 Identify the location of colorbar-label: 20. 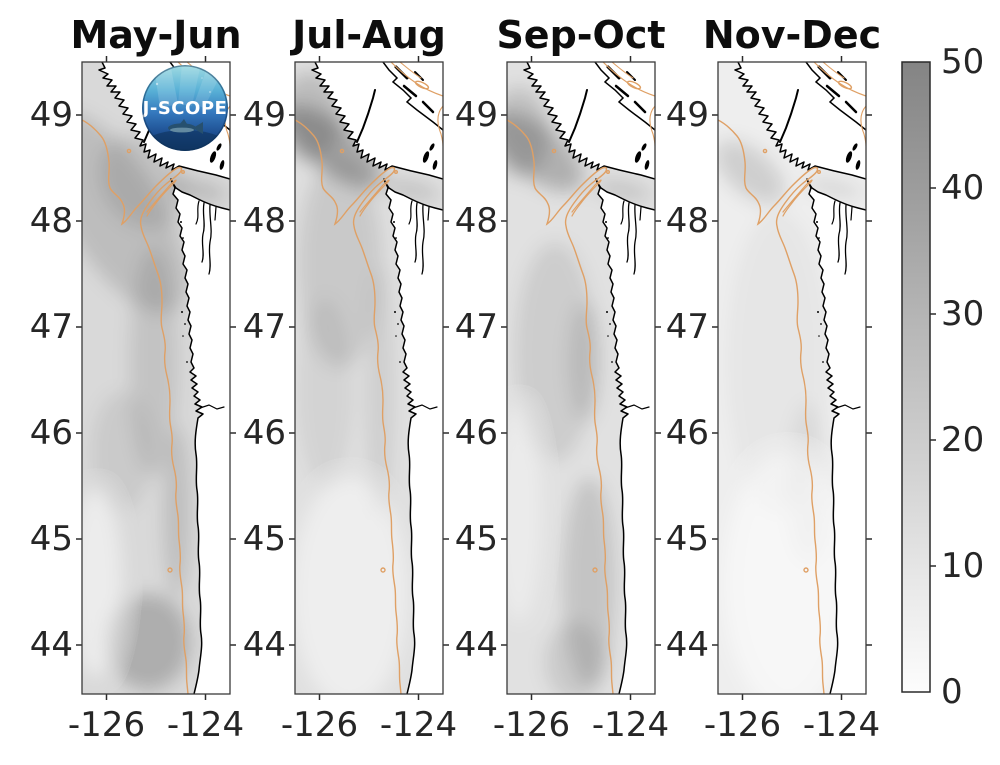
(963, 440).